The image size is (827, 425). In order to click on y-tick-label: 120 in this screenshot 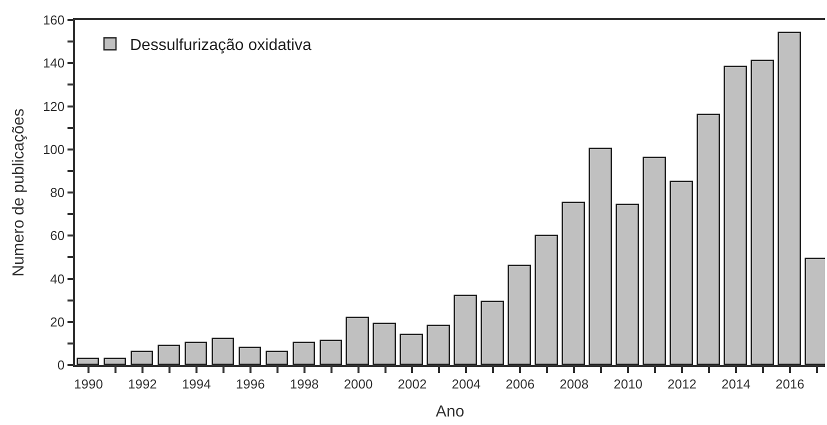, I will do `click(53, 106)`.